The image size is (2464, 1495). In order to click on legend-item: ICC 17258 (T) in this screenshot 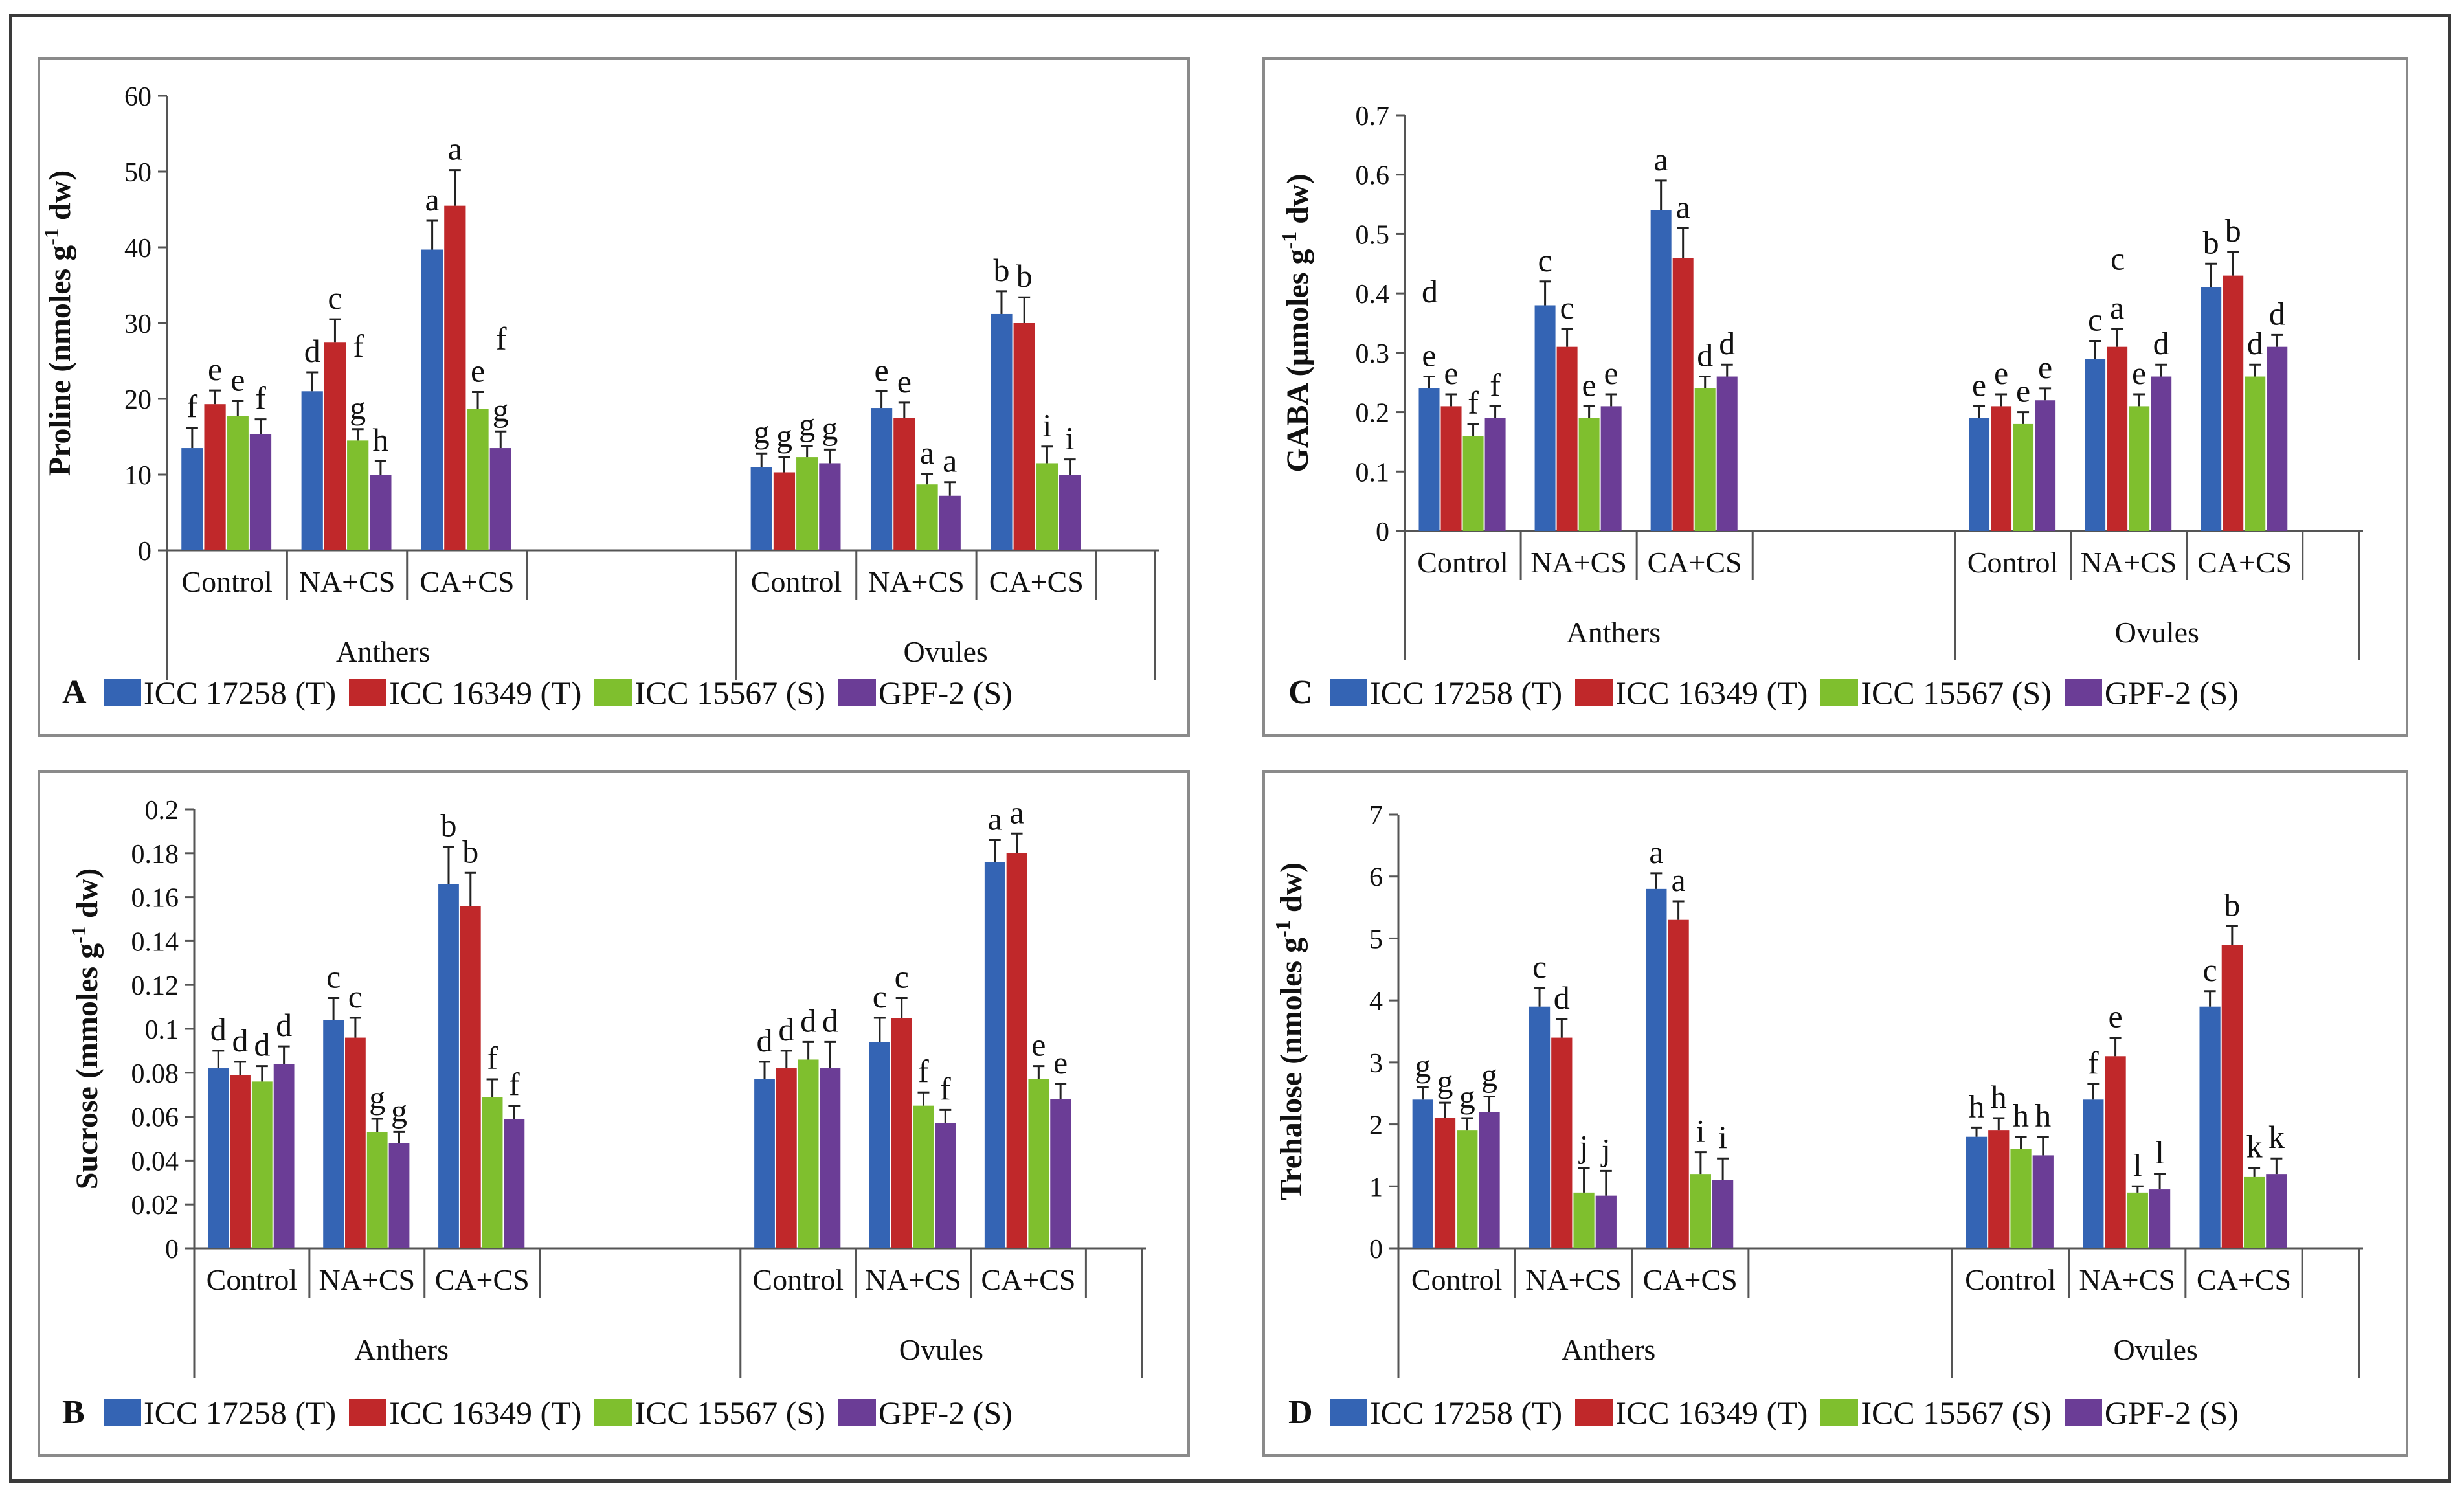, I will do `click(1446, 1413)`.